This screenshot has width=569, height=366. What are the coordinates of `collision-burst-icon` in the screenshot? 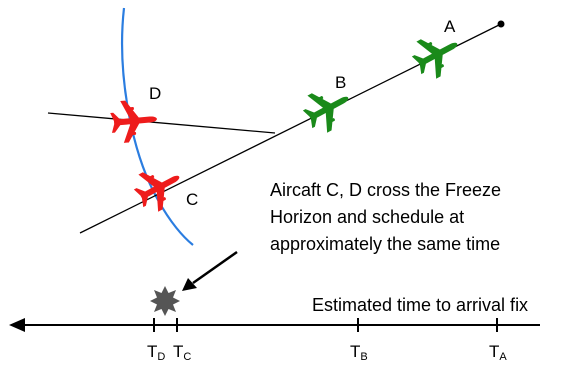 It's located at (165, 301).